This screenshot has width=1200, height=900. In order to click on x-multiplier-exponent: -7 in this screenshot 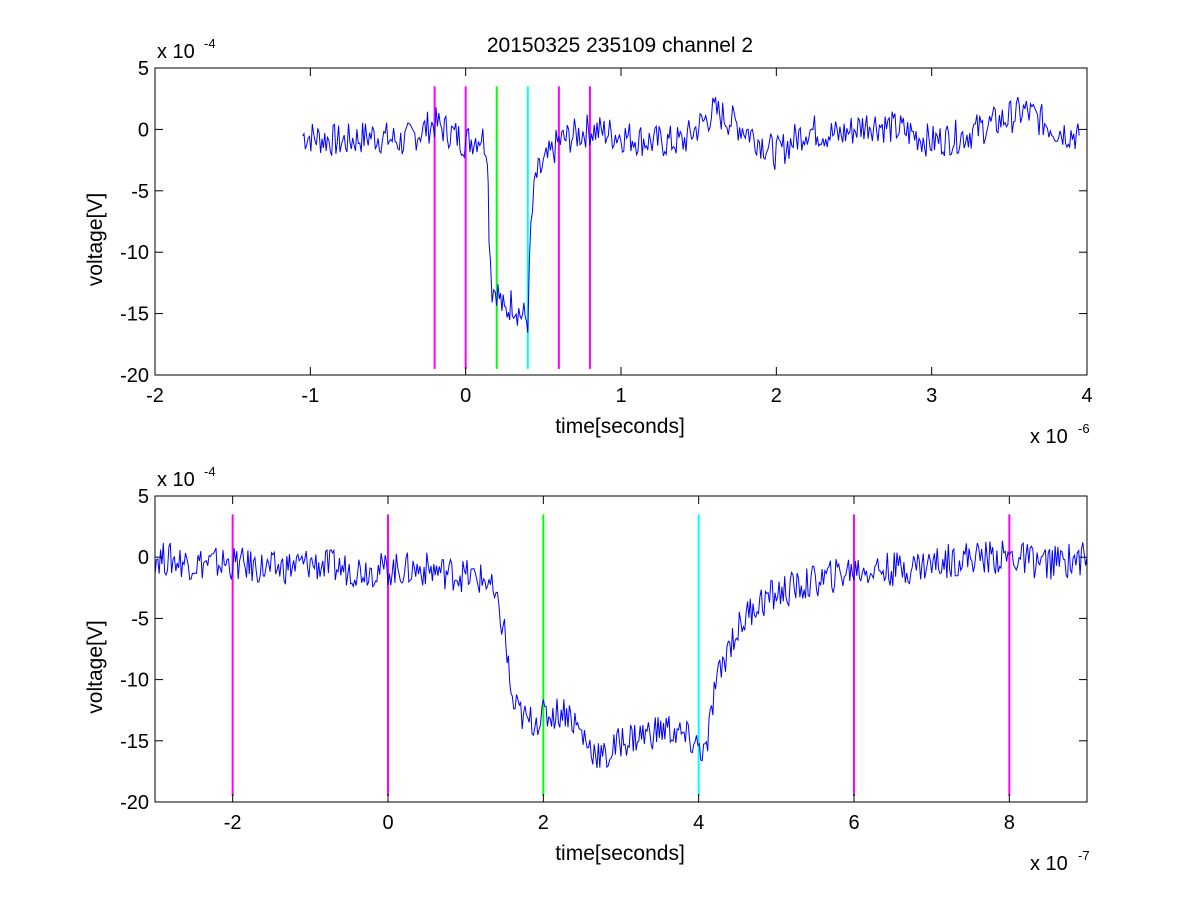, I will do `click(1084, 855)`.